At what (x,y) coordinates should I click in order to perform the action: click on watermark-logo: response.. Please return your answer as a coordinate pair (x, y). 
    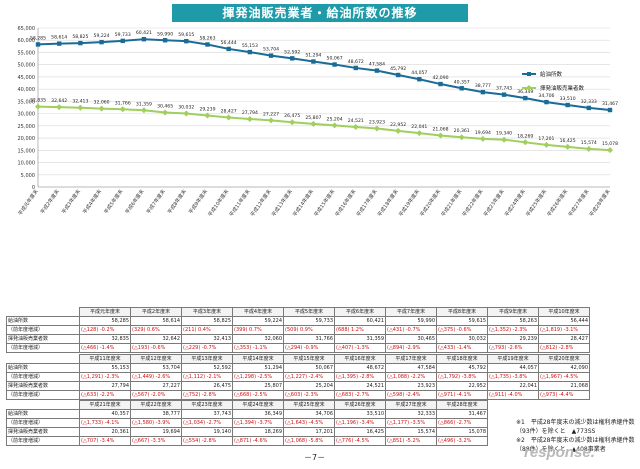
    Looking at the image, I should click on (559, 452).